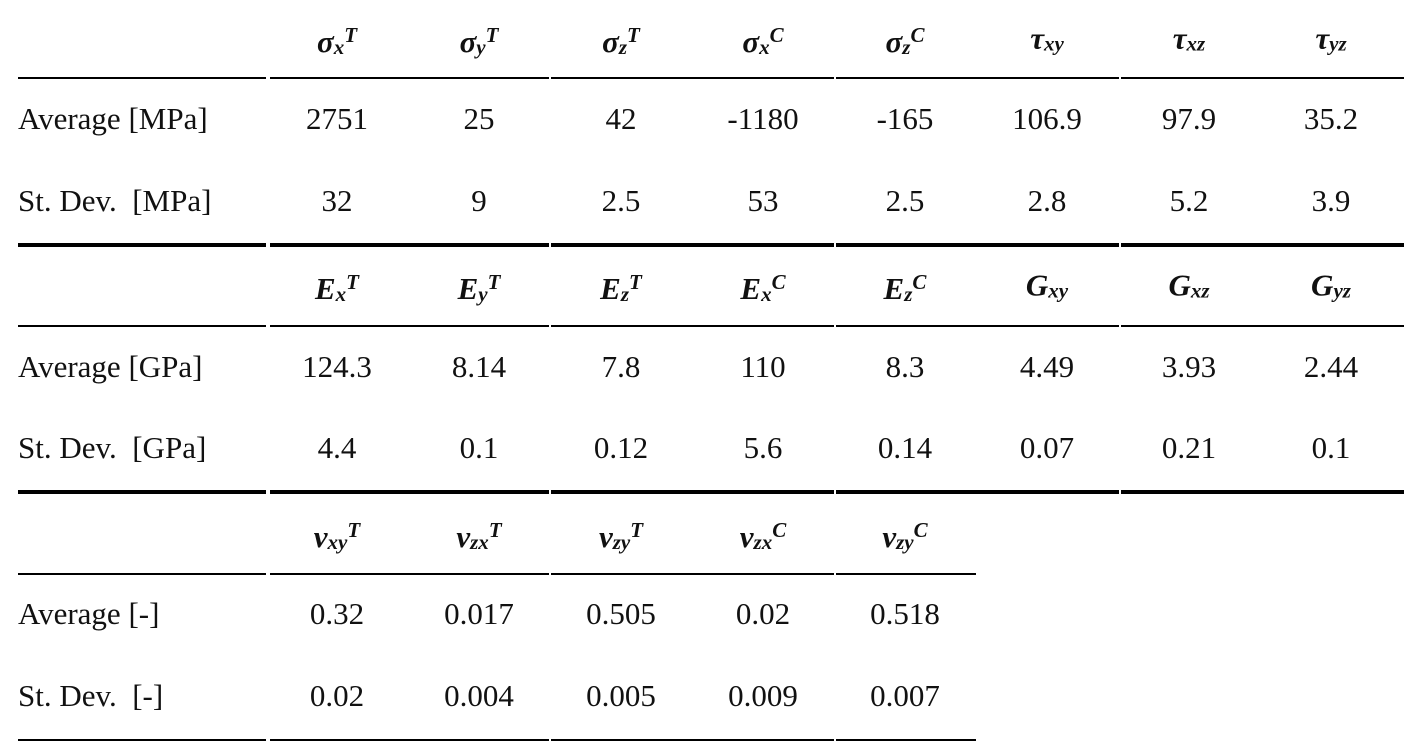 The image size is (1409, 742). I want to click on cell-value: -165, so click(905, 118).